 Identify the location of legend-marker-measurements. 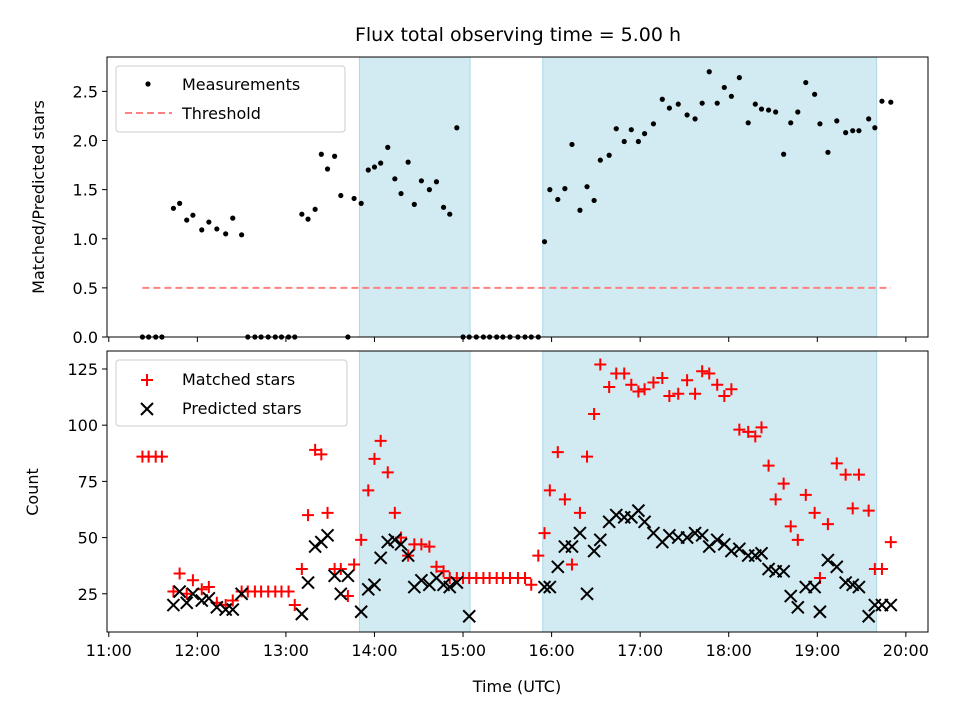
(148, 84).